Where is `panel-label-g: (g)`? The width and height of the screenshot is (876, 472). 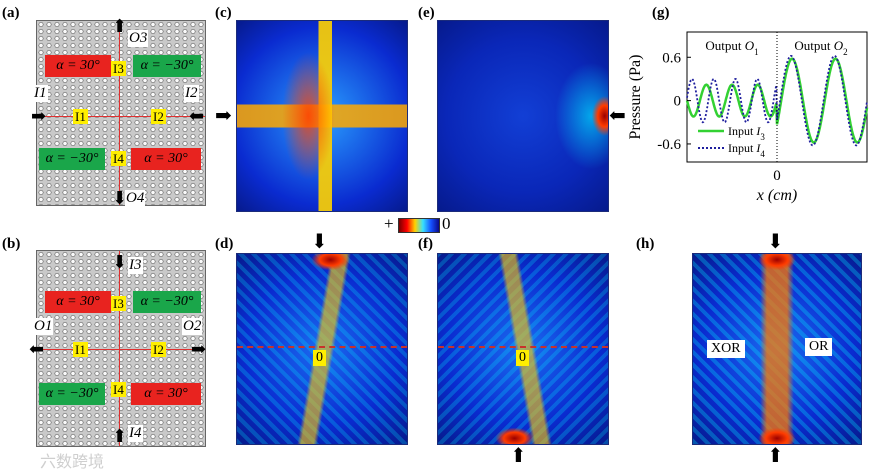
panel-label-g: (g) is located at coordinates (661, 13).